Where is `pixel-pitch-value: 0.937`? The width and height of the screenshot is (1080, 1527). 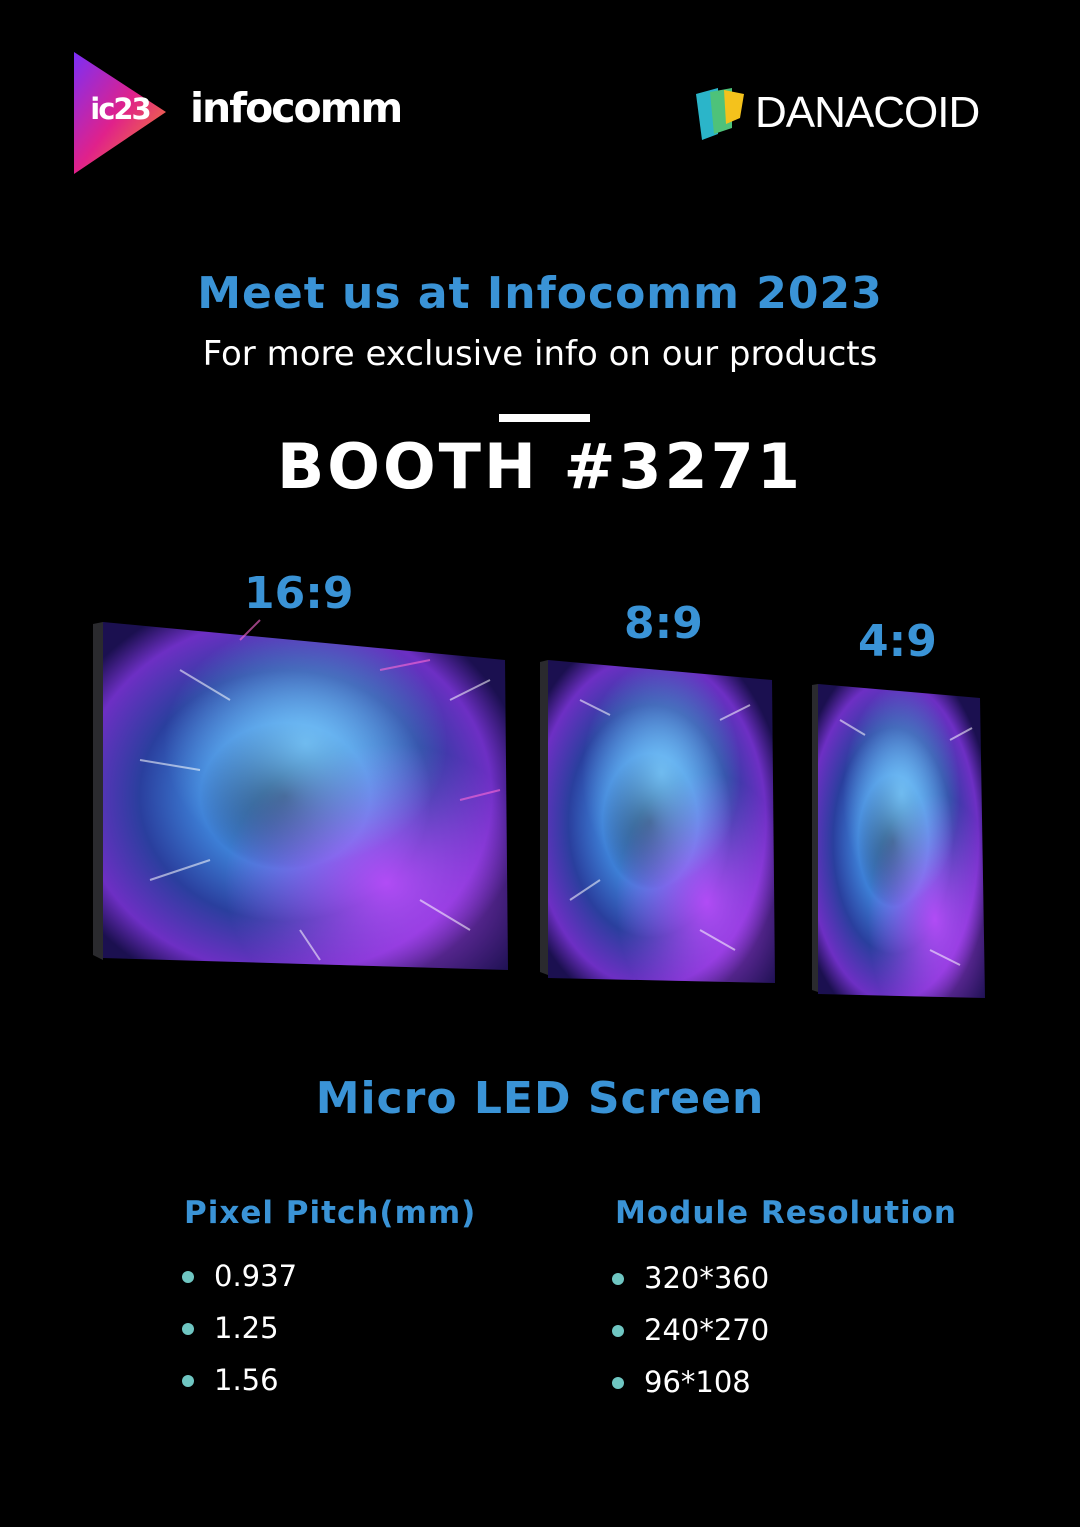
pixel-pitch-value: 0.937 is located at coordinates (256, 1276).